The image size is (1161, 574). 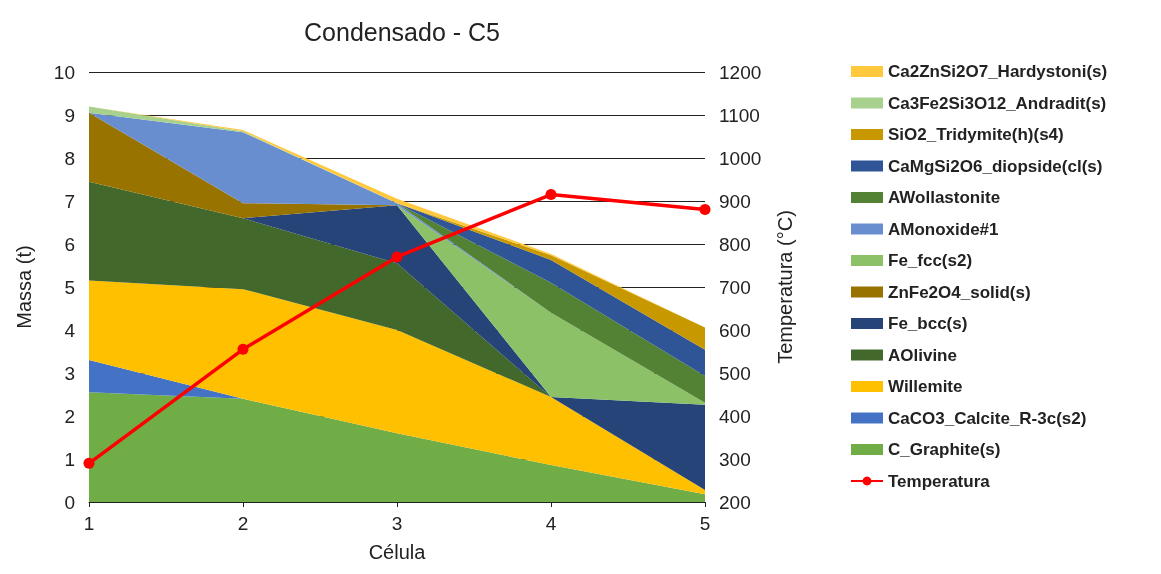 I want to click on x-tick-label: 3, so click(x=397, y=523).